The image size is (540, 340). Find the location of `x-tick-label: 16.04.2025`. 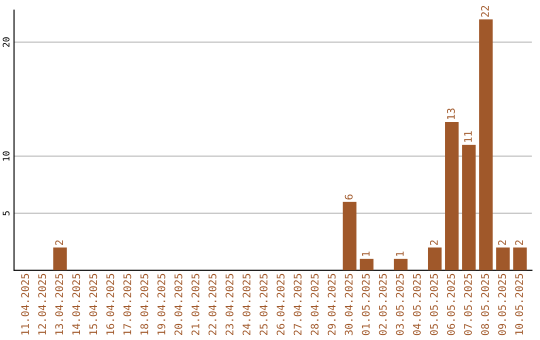

x-tick-label: 16.04.2025 is located at coordinates (110, 304).